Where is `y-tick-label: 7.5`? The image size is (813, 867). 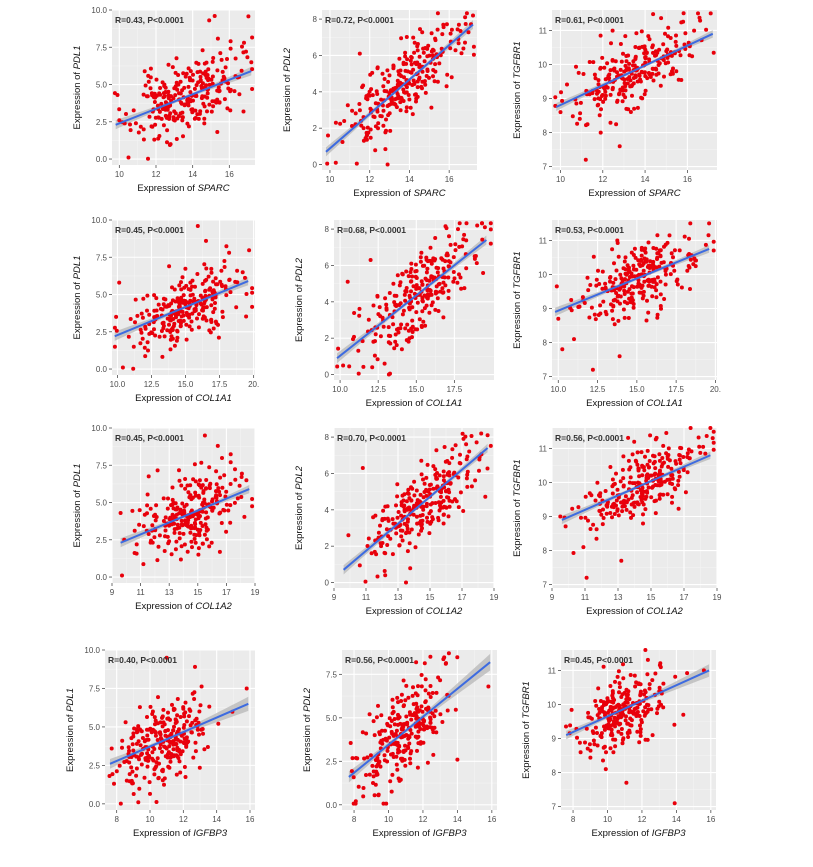 y-tick-label: 7.5 is located at coordinates (102, 465).